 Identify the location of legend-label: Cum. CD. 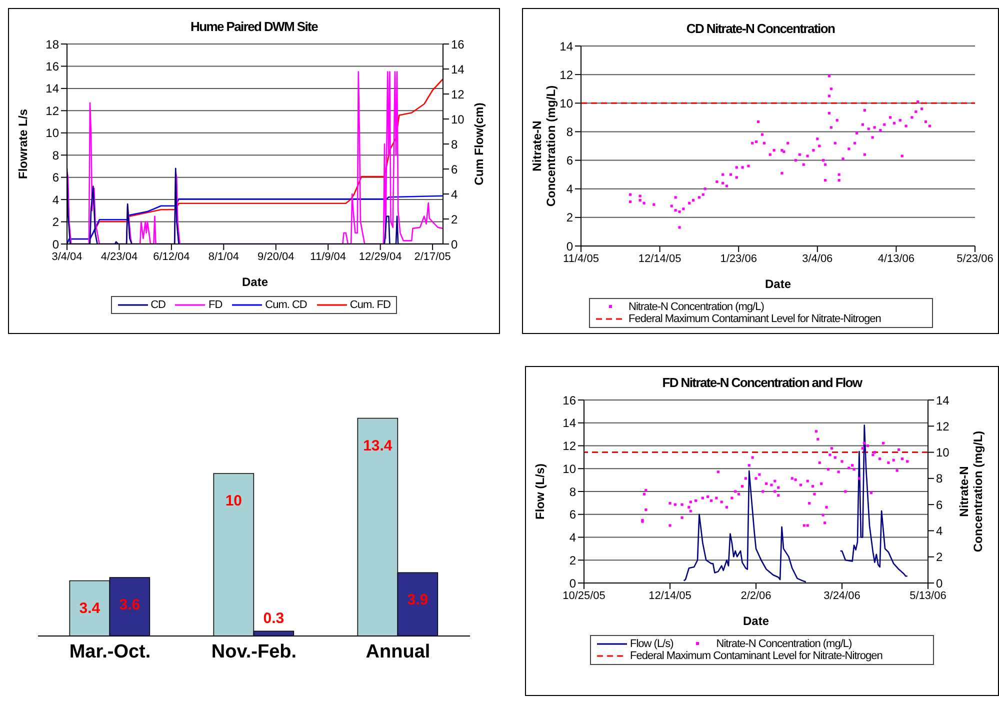
(286, 305).